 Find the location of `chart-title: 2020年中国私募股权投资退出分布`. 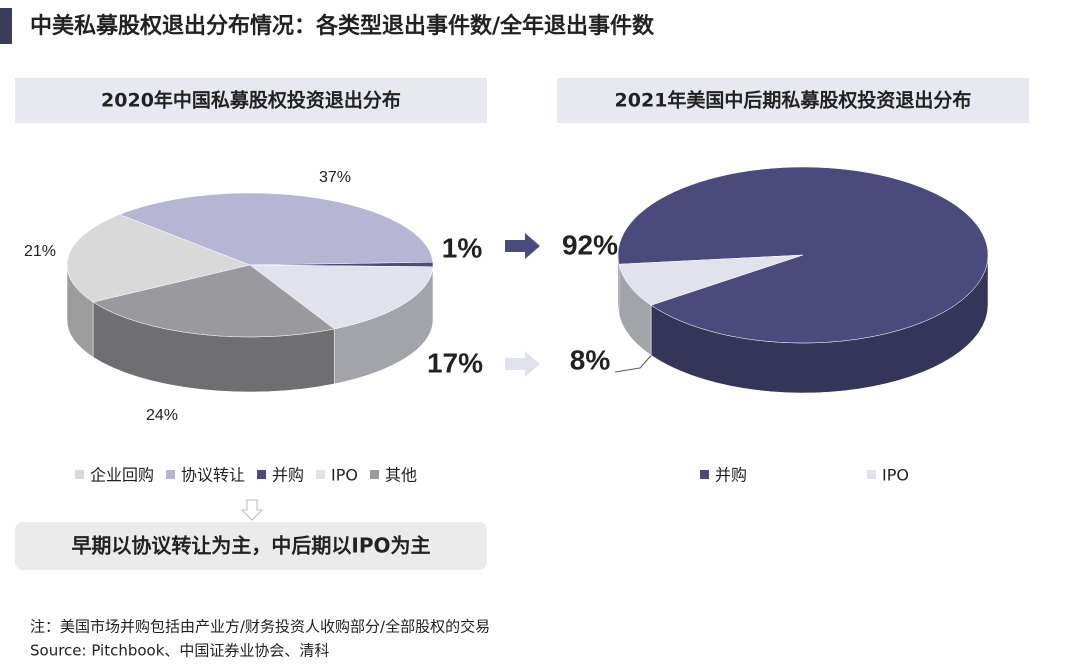

chart-title: 2020年中国私募股权投资退出分布 is located at coordinates (251, 100).